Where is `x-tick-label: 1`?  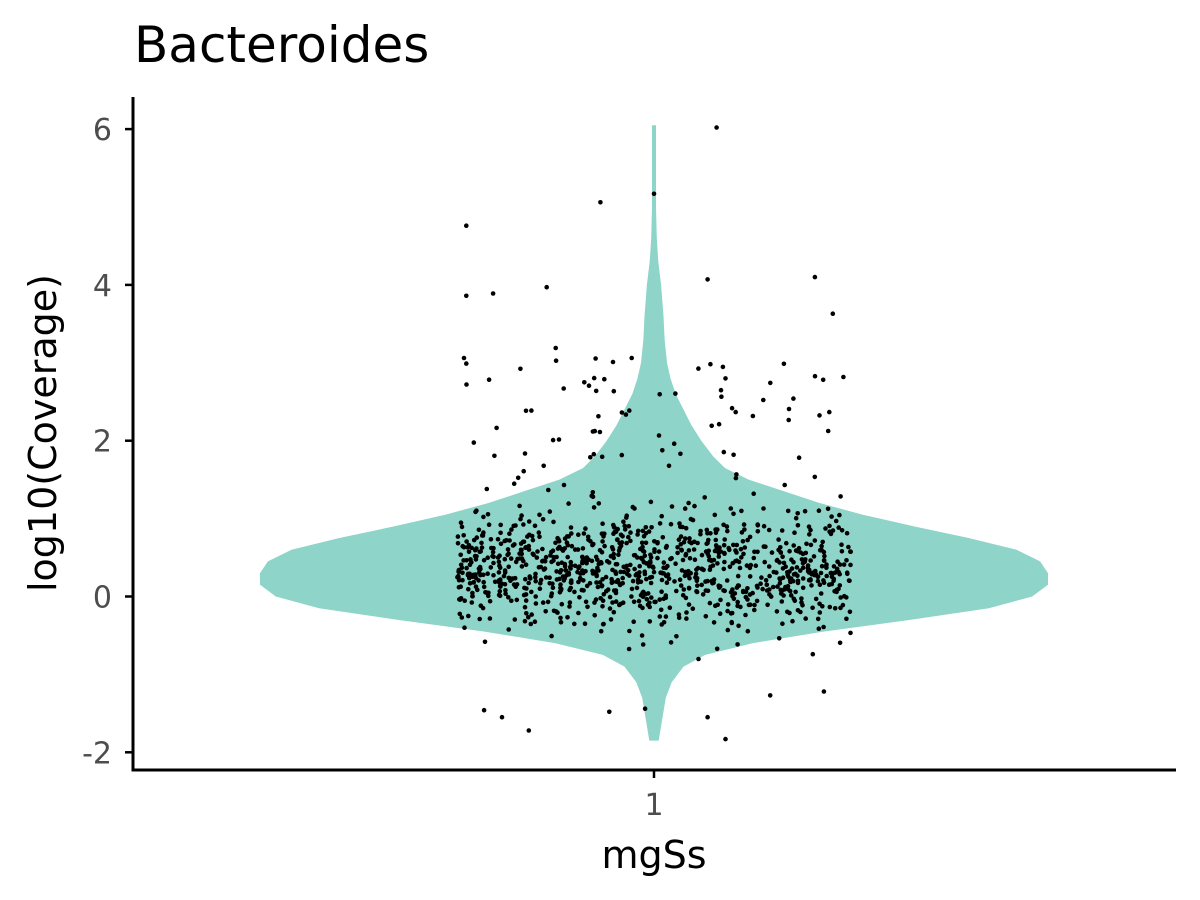 x-tick-label: 1 is located at coordinates (653, 805).